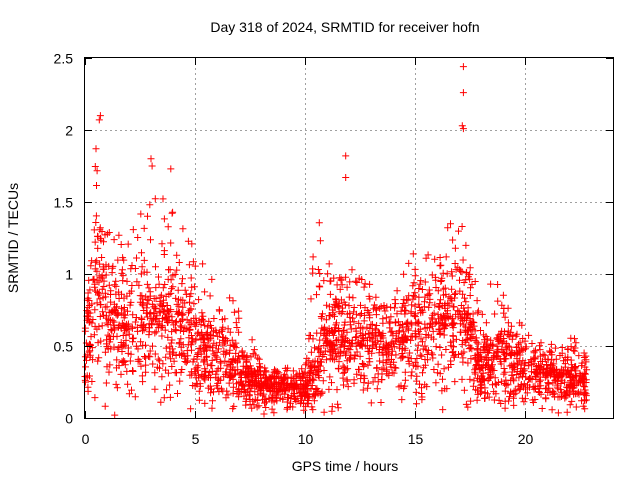  Describe the element at coordinates (64, 59) in the screenshot. I see `y-tick-label: 2.5` at that location.